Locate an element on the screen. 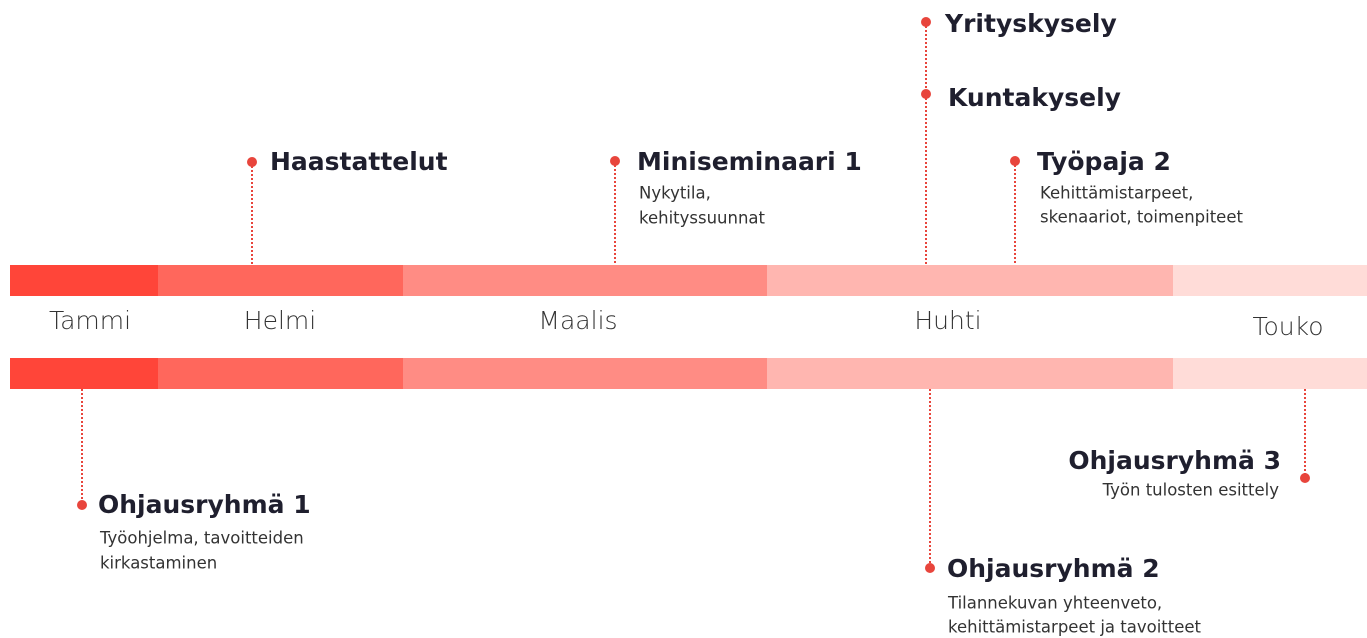 The image size is (1367, 638). event-description: Tilannekuvan yhteenveto, is located at coordinates (1054, 603).